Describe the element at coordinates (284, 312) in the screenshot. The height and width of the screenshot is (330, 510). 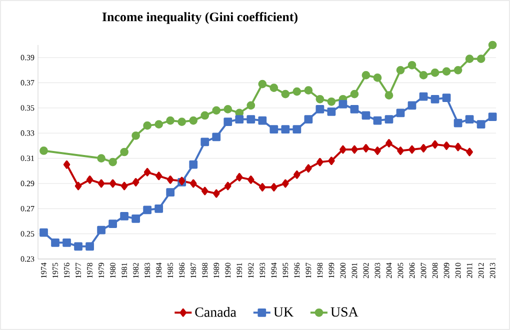
I see `legend-label: UK` at that location.